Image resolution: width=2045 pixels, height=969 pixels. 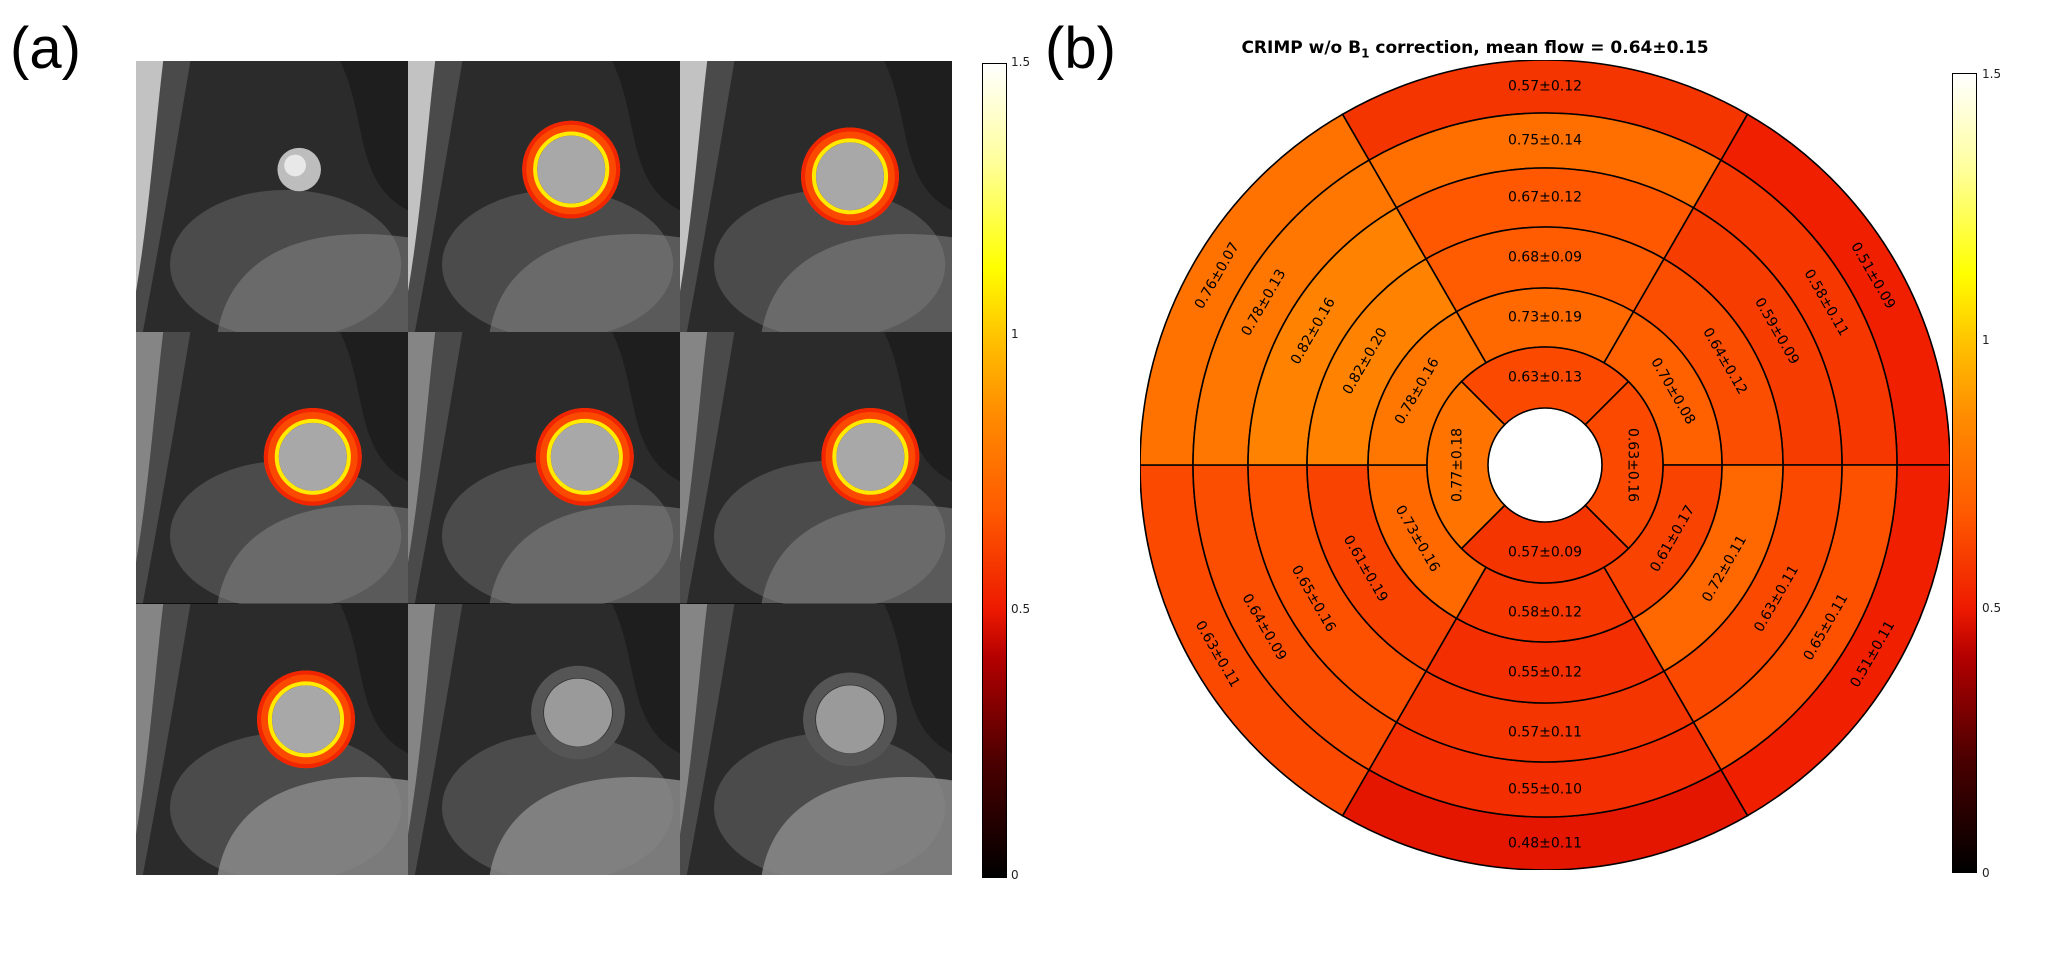 I want to click on segment-label: 0.55±0.10, so click(x=1545, y=790).